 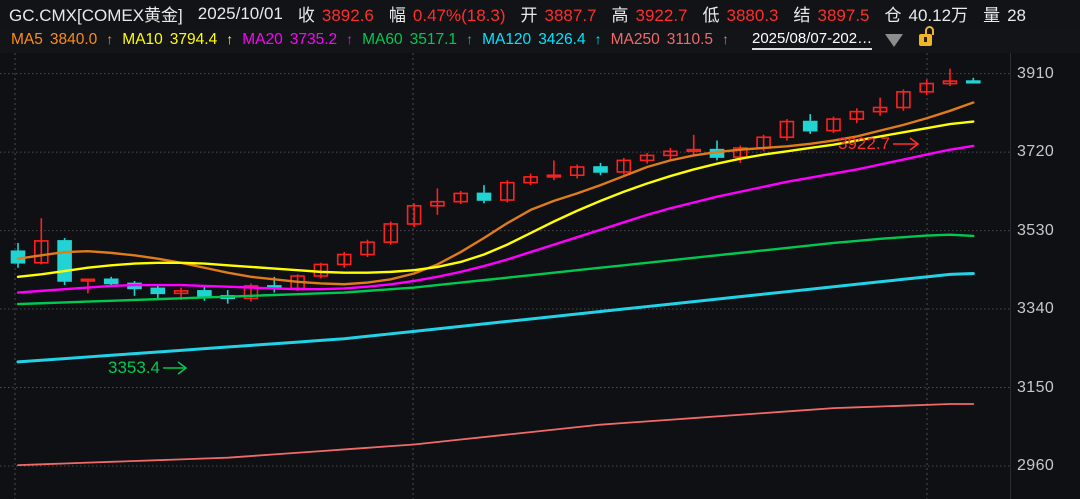 I want to click on quote-field-label-1: 幅, so click(x=397, y=15).